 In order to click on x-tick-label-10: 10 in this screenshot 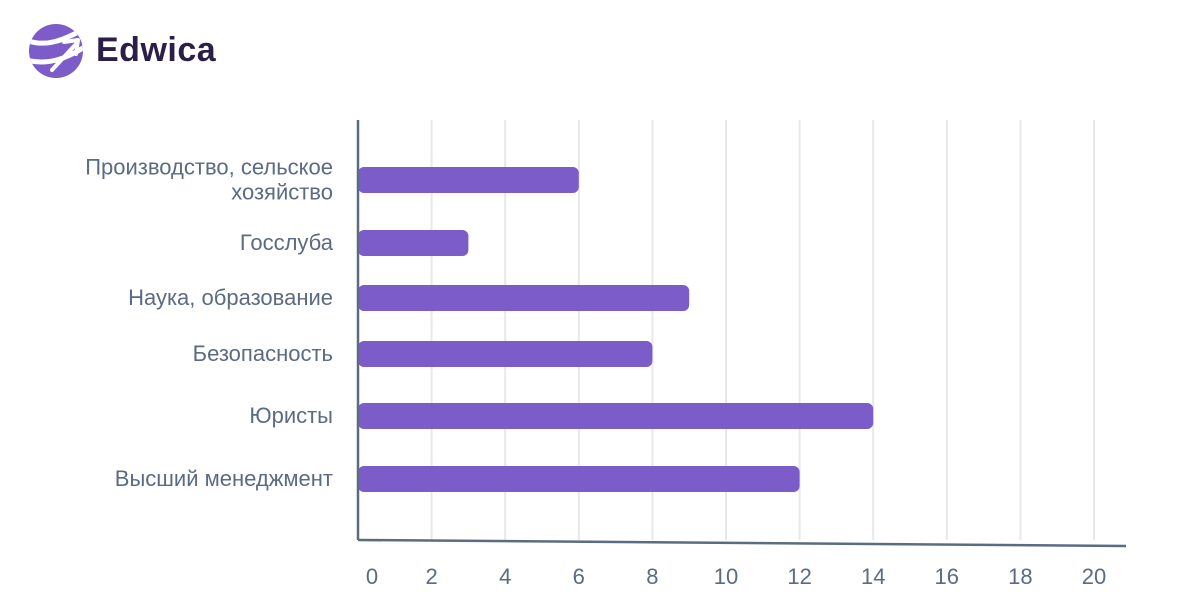, I will do `click(726, 576)`.